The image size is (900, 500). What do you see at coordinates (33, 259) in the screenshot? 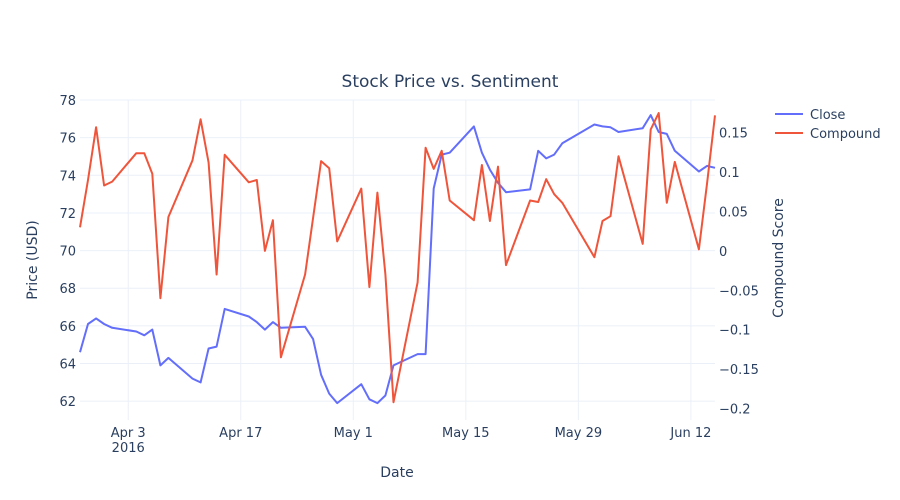
I see `y-axis-left-title: Price (USD)` at bounding box center [33, 259].